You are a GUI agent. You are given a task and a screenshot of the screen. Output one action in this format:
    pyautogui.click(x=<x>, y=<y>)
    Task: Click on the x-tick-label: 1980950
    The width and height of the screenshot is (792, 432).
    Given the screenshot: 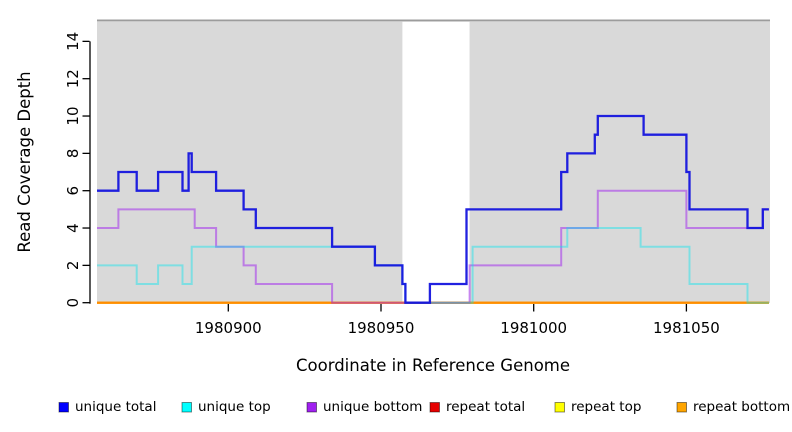 What is the action you would take?
    pyautogui.click(x=381, y=328)
    